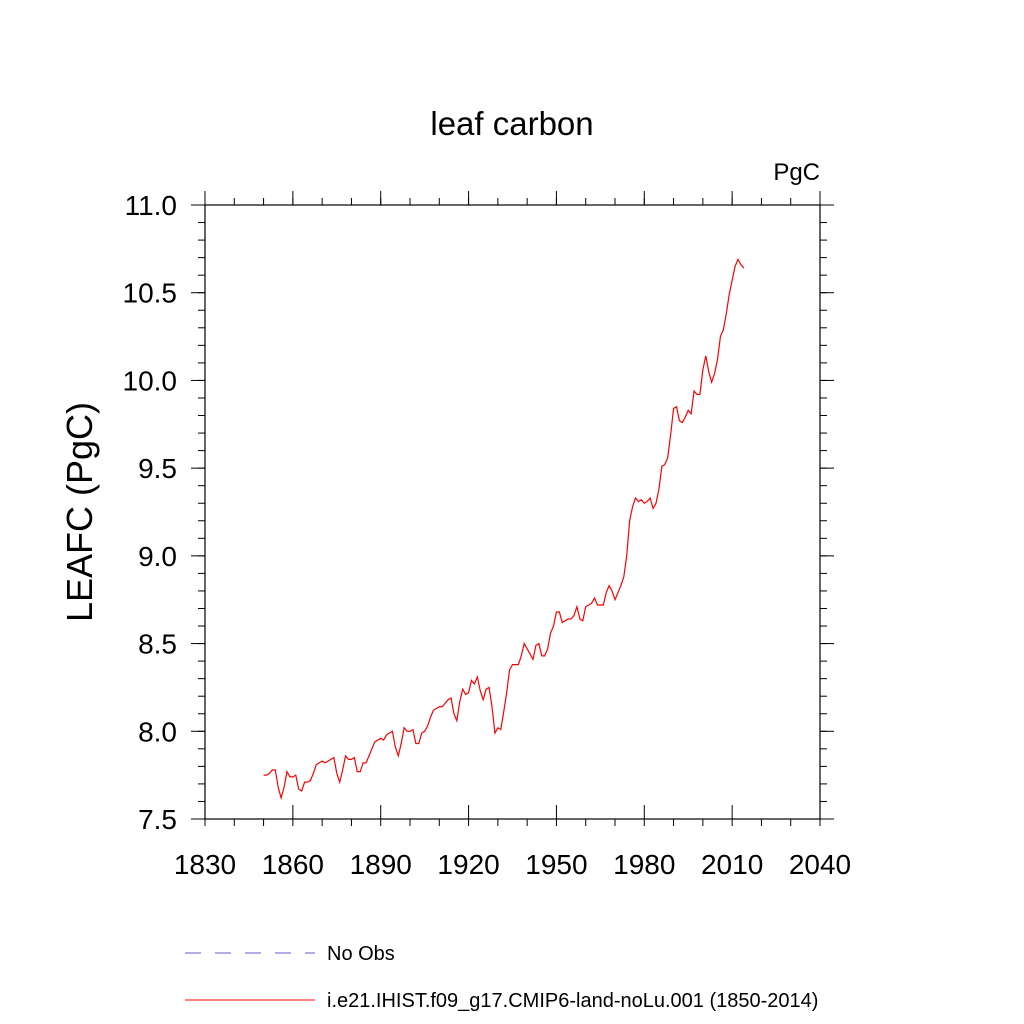 This screenshot has height=1024, width=1024. What do you see at coordinates (157, 731) in the screenshot?
I see `y-tick-label: 8.0` at bounding box center [157, 731].